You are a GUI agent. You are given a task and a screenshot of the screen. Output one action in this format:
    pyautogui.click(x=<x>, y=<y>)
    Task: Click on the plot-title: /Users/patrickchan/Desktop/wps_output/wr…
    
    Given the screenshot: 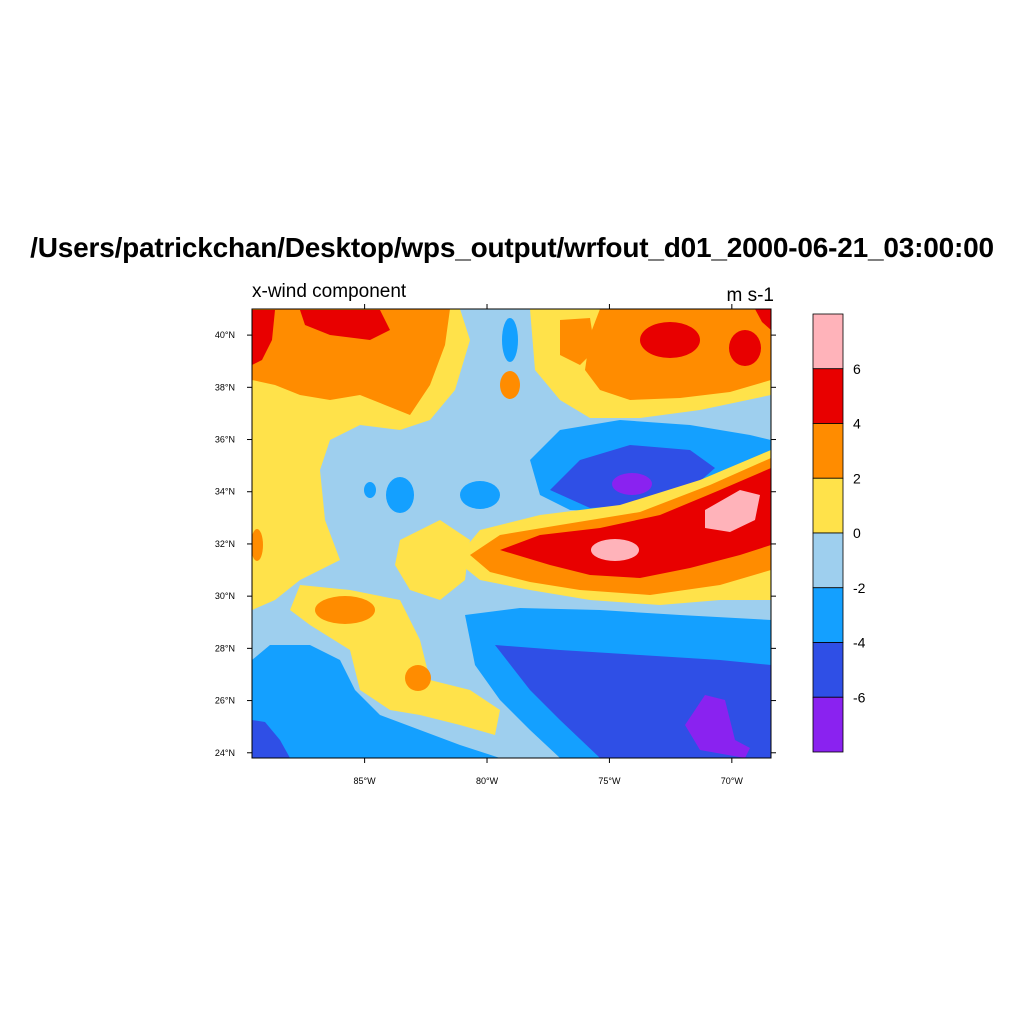 What is the action you would take?
    pyautogui.click(x=512, y=247)
    